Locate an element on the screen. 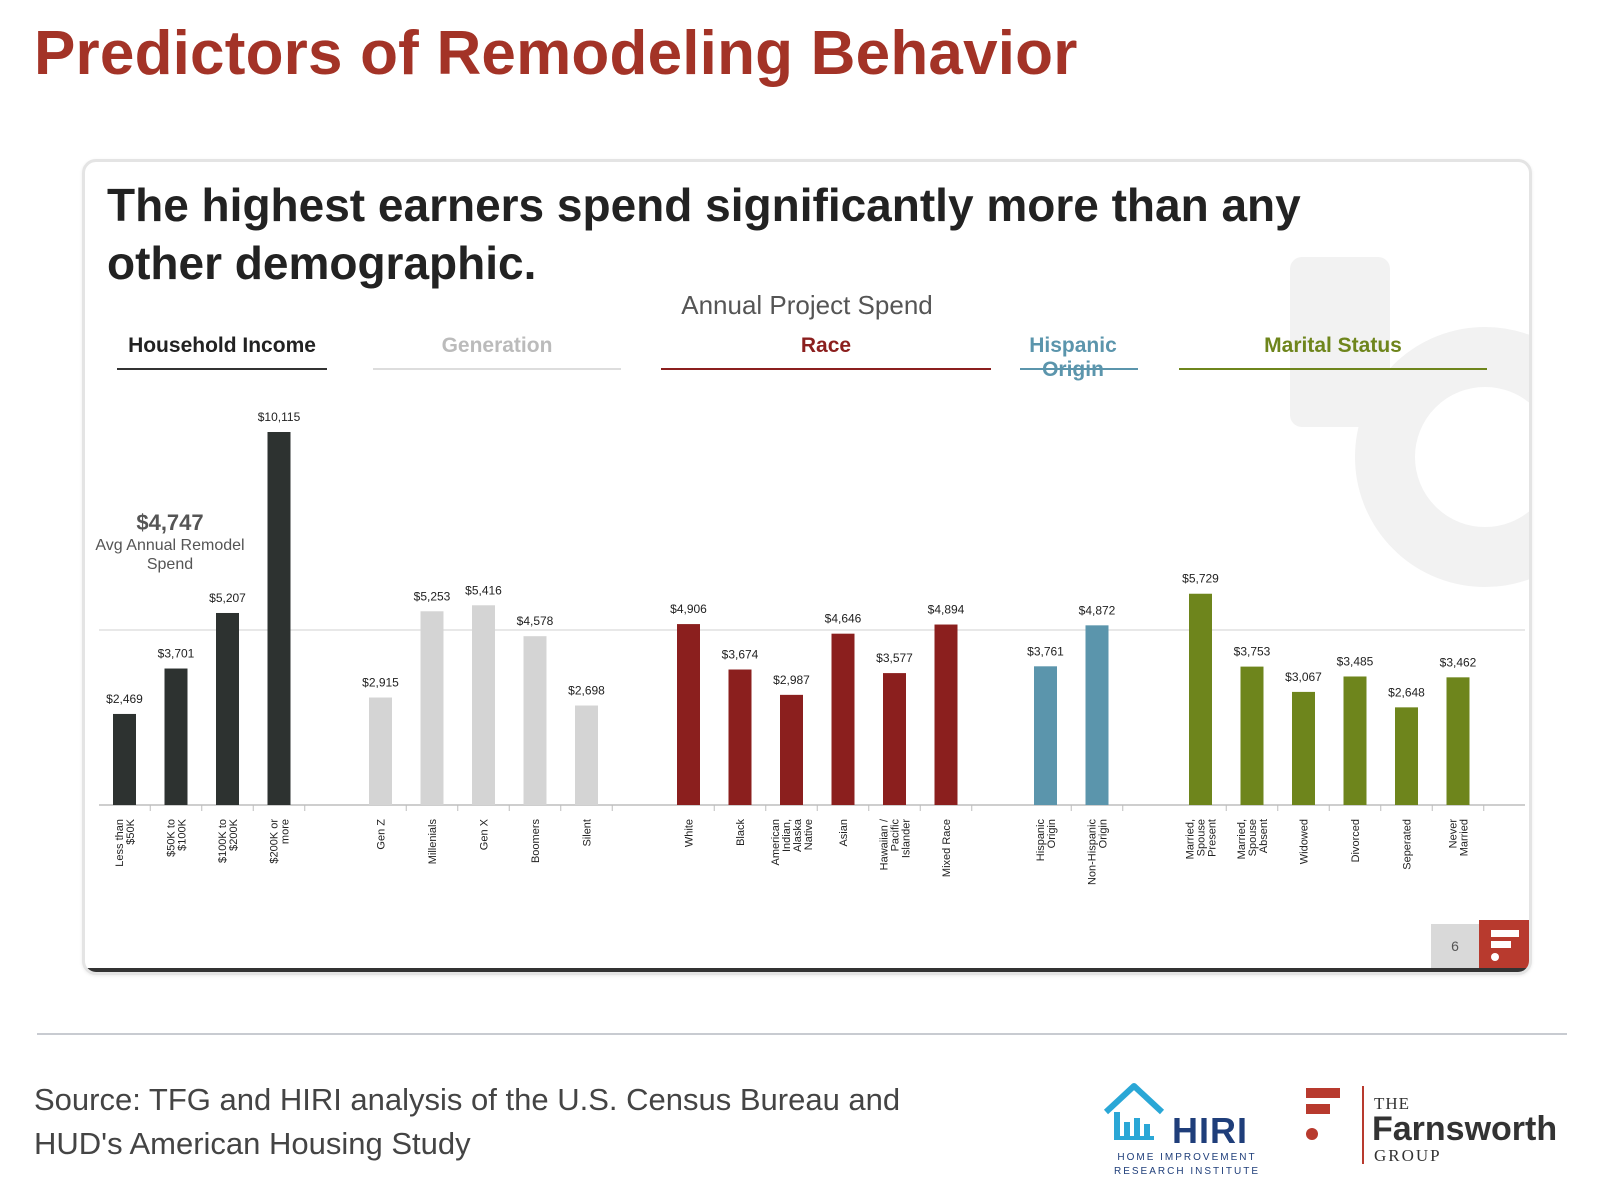 The image size is (1600, 1200). category-label-marital-status-5: Seperated is located at coordinates (1408, 844).